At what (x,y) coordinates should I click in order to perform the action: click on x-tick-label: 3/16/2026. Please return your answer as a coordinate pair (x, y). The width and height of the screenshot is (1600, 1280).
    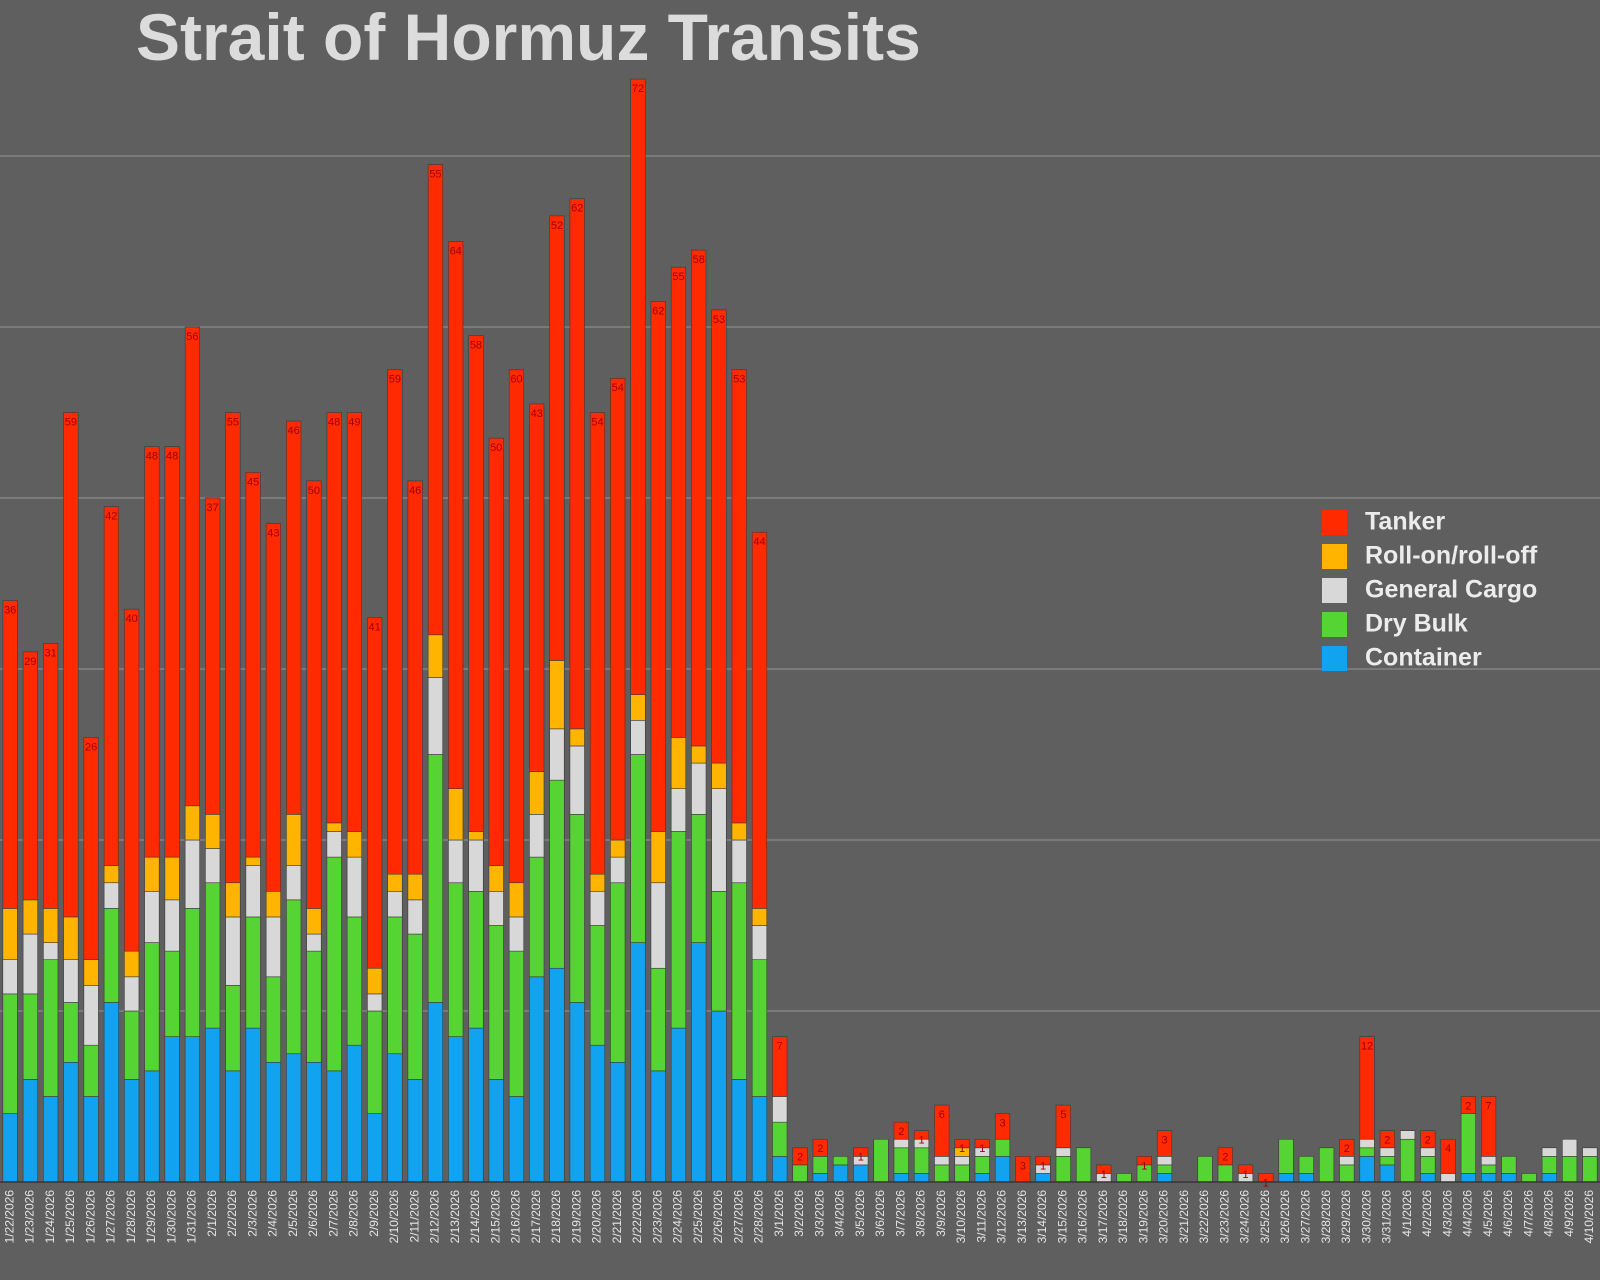
    Looking at the image, I should click on (1083, 1217).